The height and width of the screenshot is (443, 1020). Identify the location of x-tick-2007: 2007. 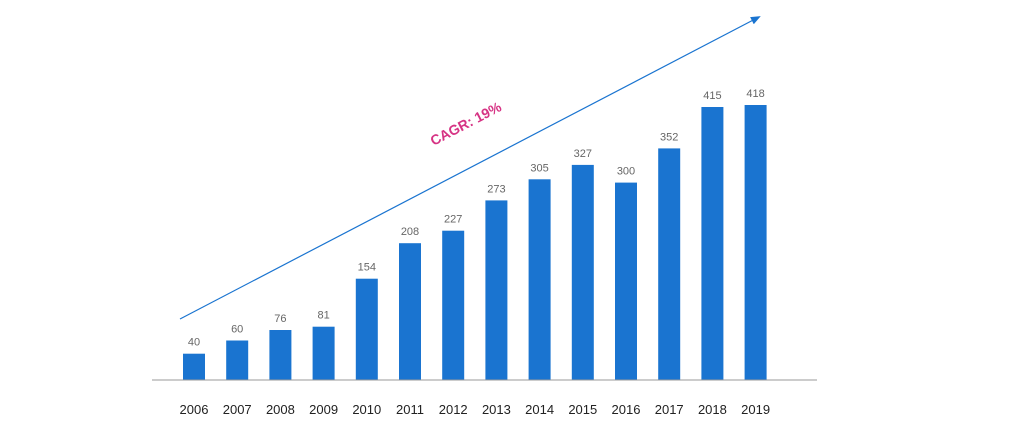
(237, 409).